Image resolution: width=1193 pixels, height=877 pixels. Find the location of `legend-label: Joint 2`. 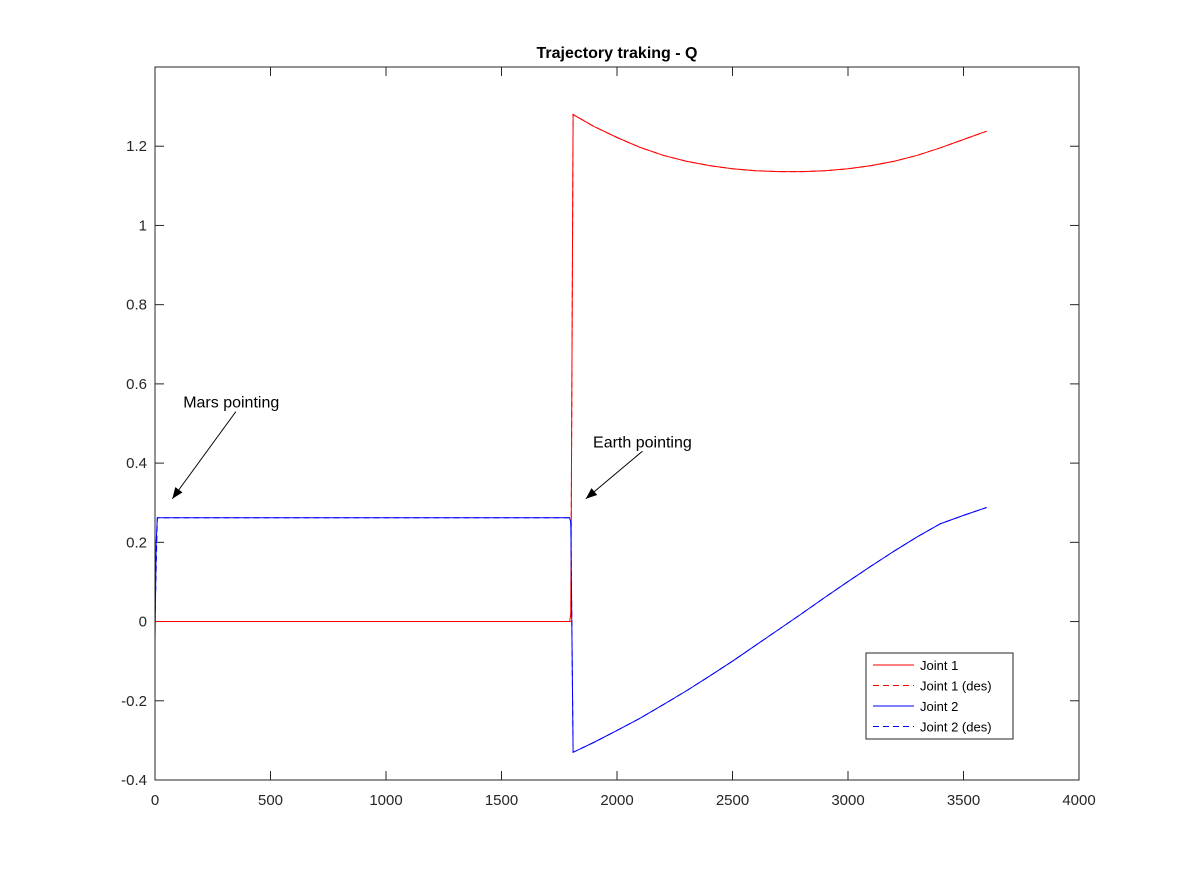

legend-label: Joint 2 is located at coordinates (939, 706).